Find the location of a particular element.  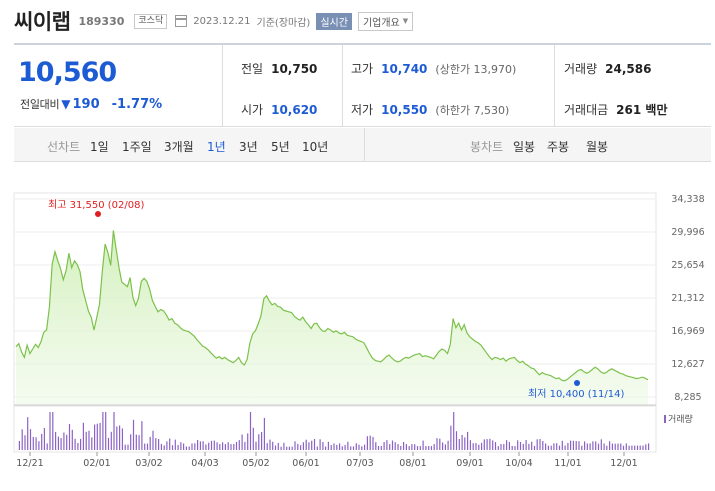

company-info-dropdown: 기업개요 ▼ is located at coordinates (385, 21).